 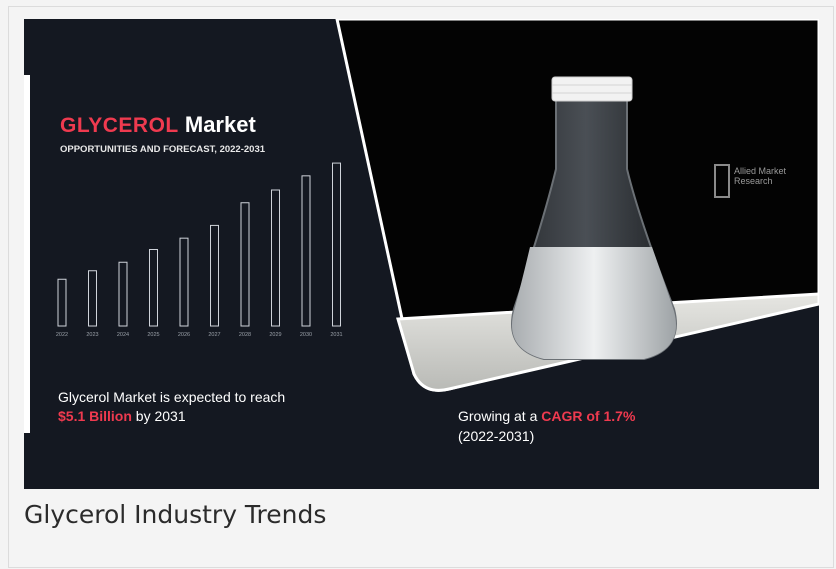 What do you see at coordinates (163, 149) in the screenshot?
I see `infographic-subtitle: OPPORTUNITIES AND FORECAST, 2022-2031` at bounding box center [163, 149].